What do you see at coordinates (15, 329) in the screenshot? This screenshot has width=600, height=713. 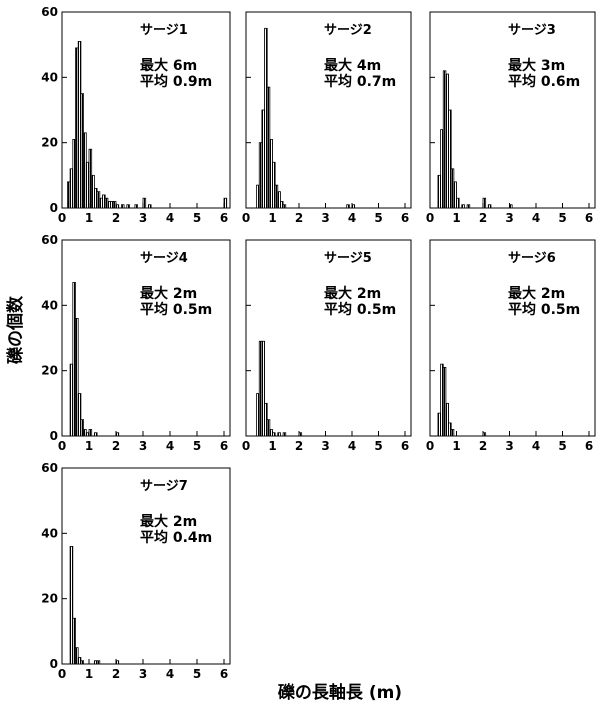 I see `y-axis-title: 礫の個数` at bounding box center [15, 329].